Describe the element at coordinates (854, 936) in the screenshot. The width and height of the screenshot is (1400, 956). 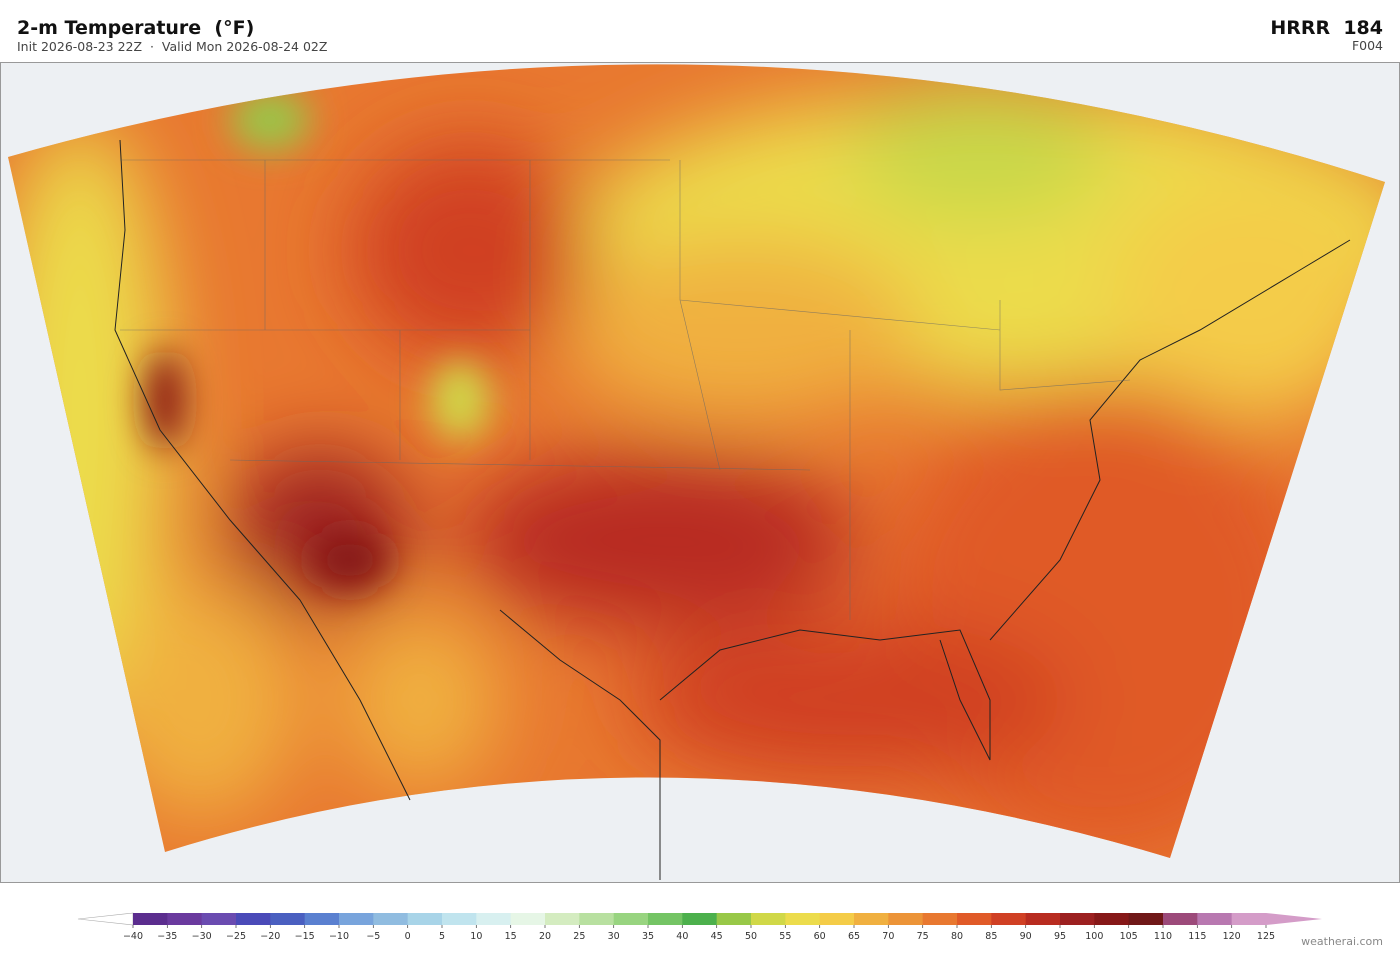
I see `colorbar-tick-label: 65` at that location.